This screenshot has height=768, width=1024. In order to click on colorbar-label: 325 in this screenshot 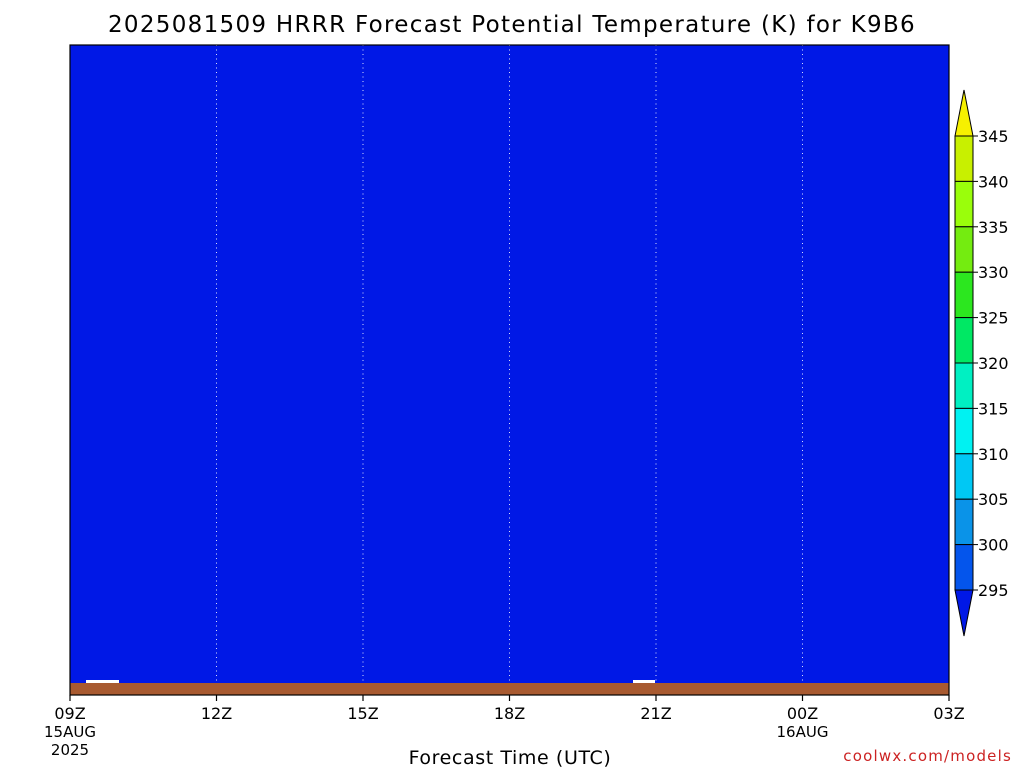, I will do `click(993, 318)`.